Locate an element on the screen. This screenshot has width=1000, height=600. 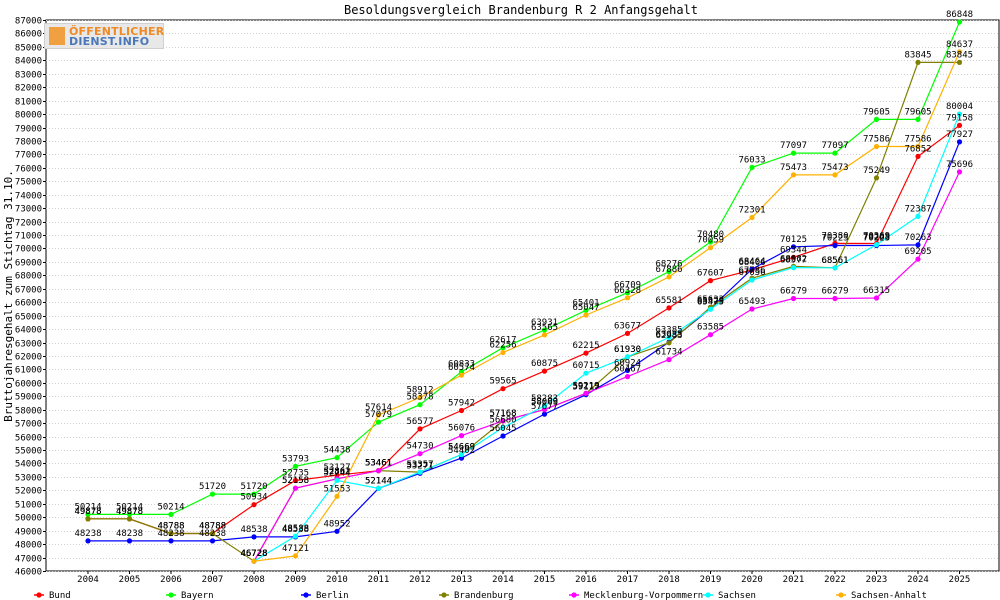
data-label-brandenburg: 52158 is located at coordinates (295, 481).